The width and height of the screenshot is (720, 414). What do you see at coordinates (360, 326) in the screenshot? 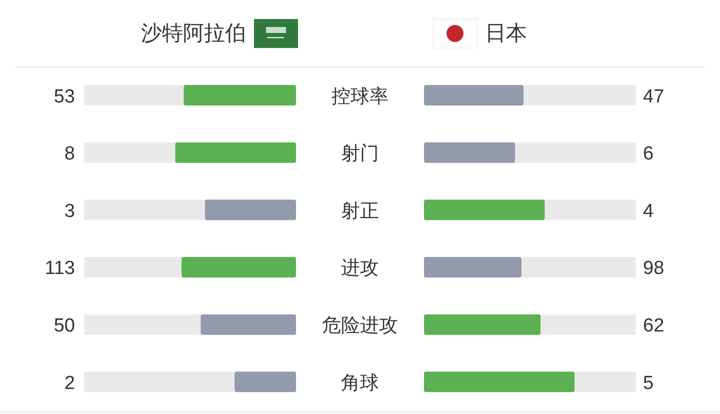
I see `y-tick-label: 危险进攻` at bounding box center [360, 326].